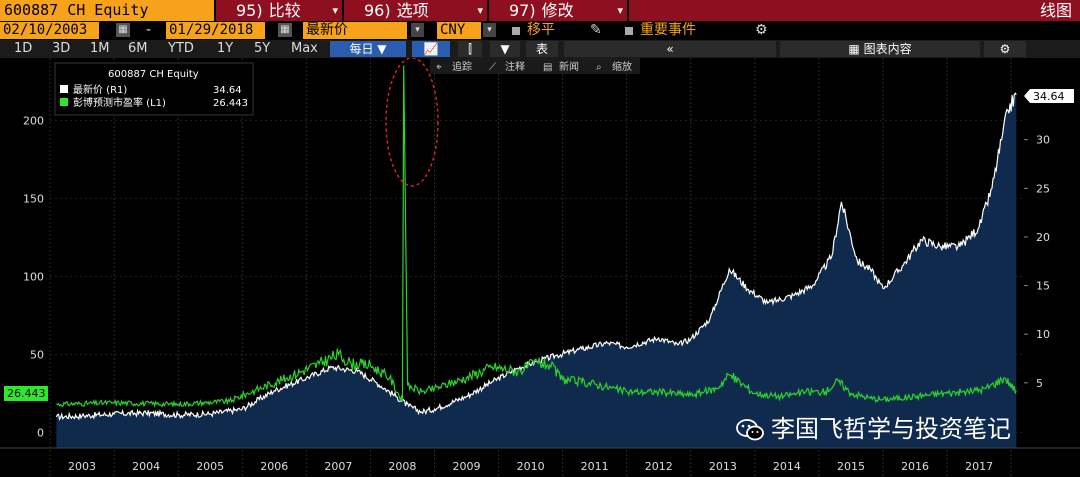 The width and height of the screenshot is (1080, 477). I want to click on pe-value-box-text: 26.443, so click(26, 393).